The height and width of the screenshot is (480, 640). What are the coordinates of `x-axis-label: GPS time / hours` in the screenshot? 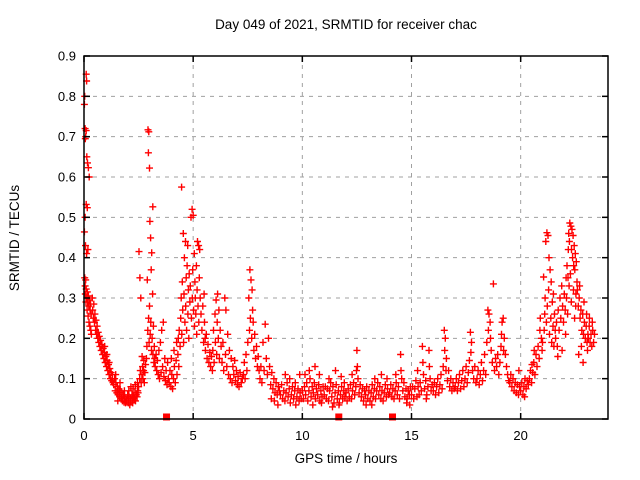 It's located at (346, 458).